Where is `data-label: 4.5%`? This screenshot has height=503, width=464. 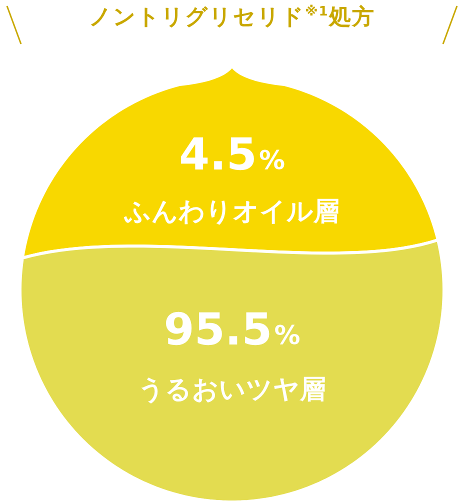 data-label: 4.5% is located at coordinates (232, 155).